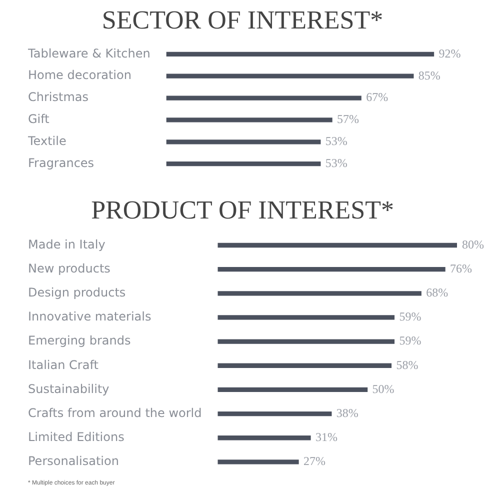  I want to click on data-label: 31%, so click(326, 437).